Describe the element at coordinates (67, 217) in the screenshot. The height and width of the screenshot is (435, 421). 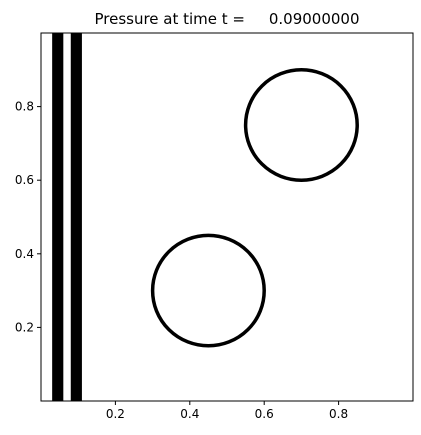
I see `bands-layer` at that location.